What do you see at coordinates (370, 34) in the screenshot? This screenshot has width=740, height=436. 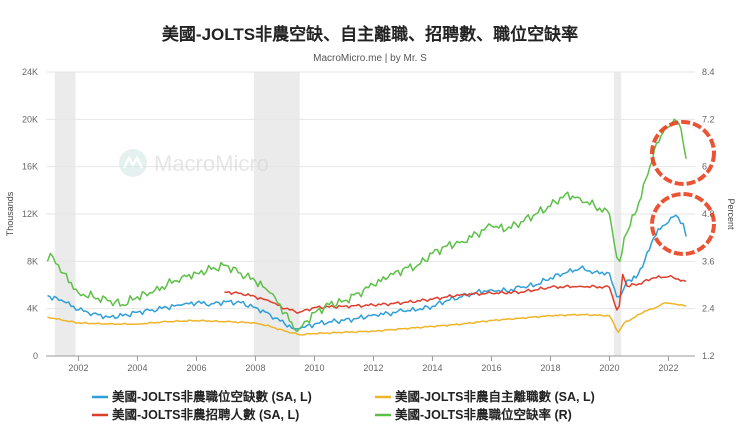 I see `chart-title: 美國-JOLTS非農空缺、自主離職、招聘數、職位空缺率` at bounding box center [370, 34].